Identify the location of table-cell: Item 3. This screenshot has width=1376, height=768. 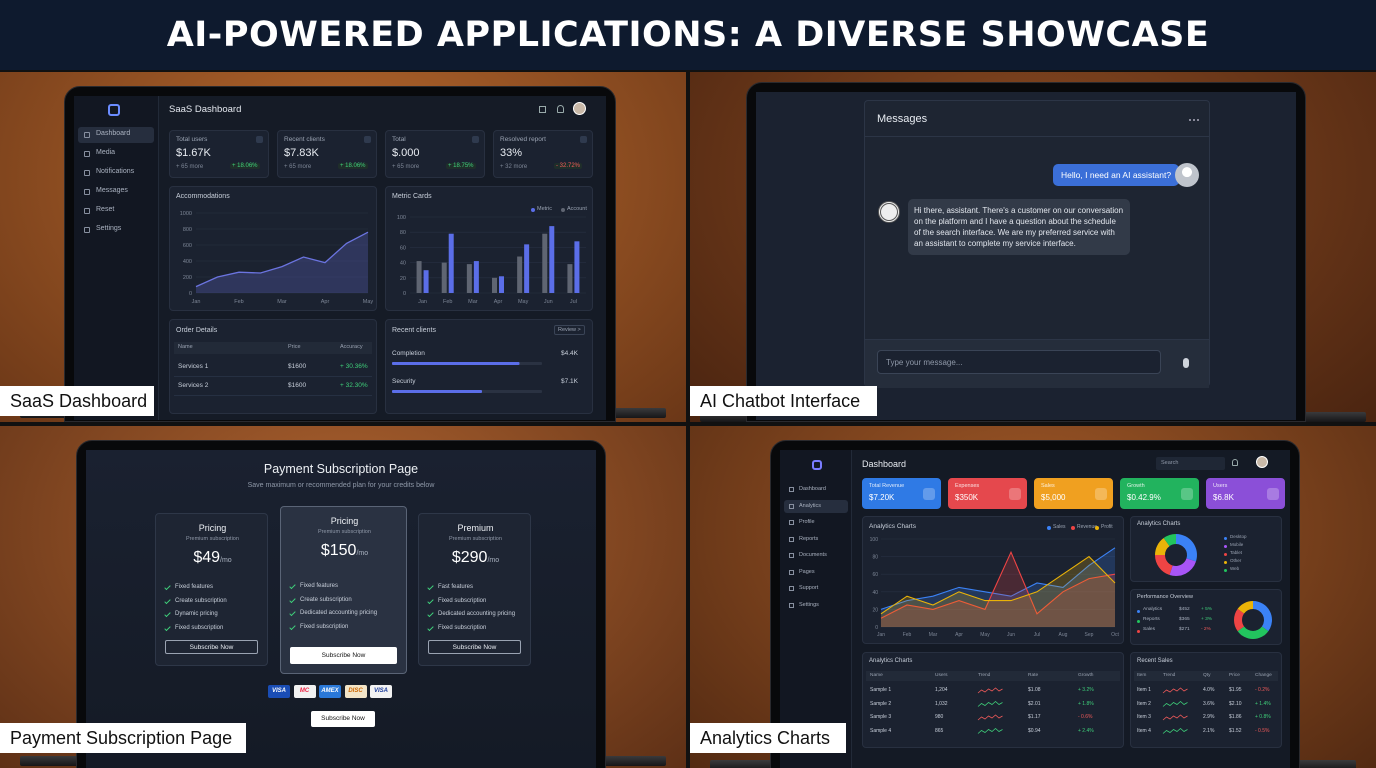
(1144, 717).